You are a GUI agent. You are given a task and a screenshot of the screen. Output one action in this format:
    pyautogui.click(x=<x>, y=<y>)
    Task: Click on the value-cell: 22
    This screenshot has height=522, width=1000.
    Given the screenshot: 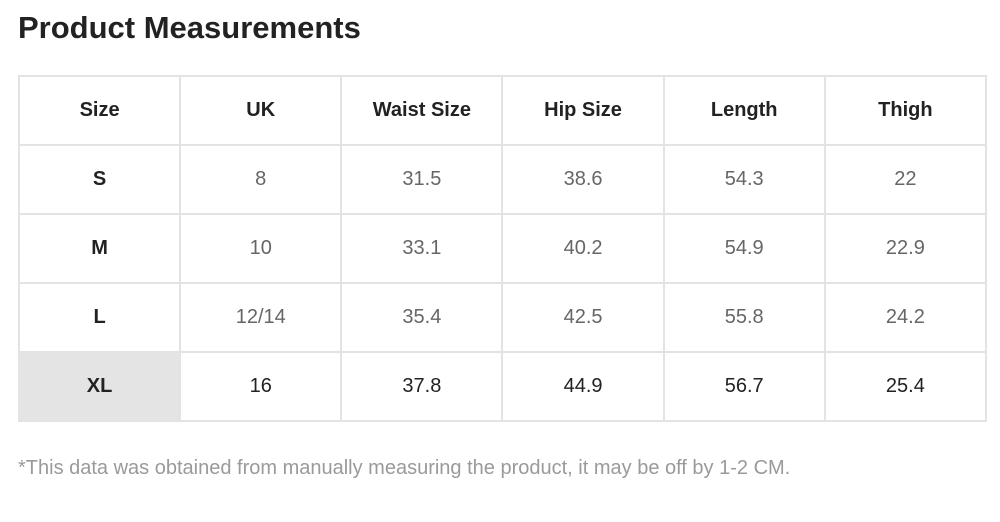 What is the action you would take?
    pyautogui.click(x=905, y=179)
    